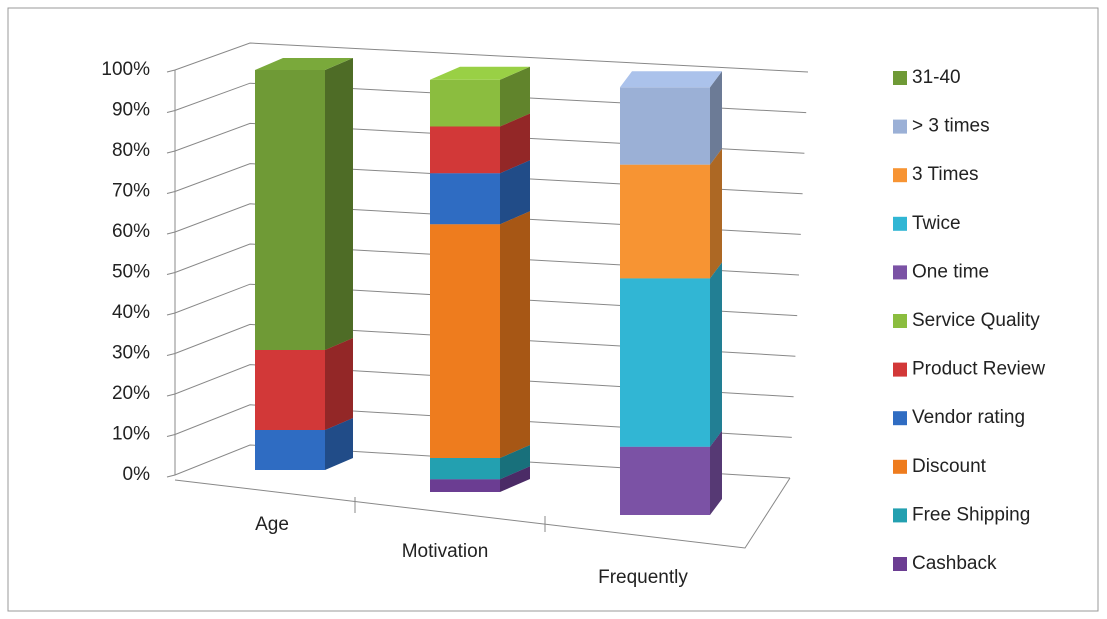  Describe the element at coordinates (125, 69) in the screenshot. I see `y-tick-label: 100%` at that location.